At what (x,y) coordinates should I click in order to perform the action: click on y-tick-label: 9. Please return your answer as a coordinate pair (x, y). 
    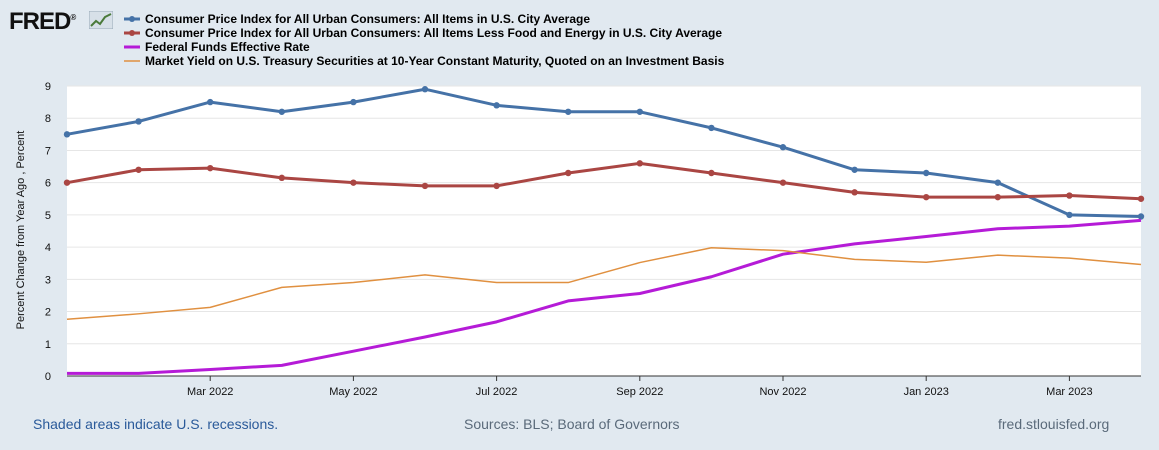
    Looking at the image, I should click on (48, 87).